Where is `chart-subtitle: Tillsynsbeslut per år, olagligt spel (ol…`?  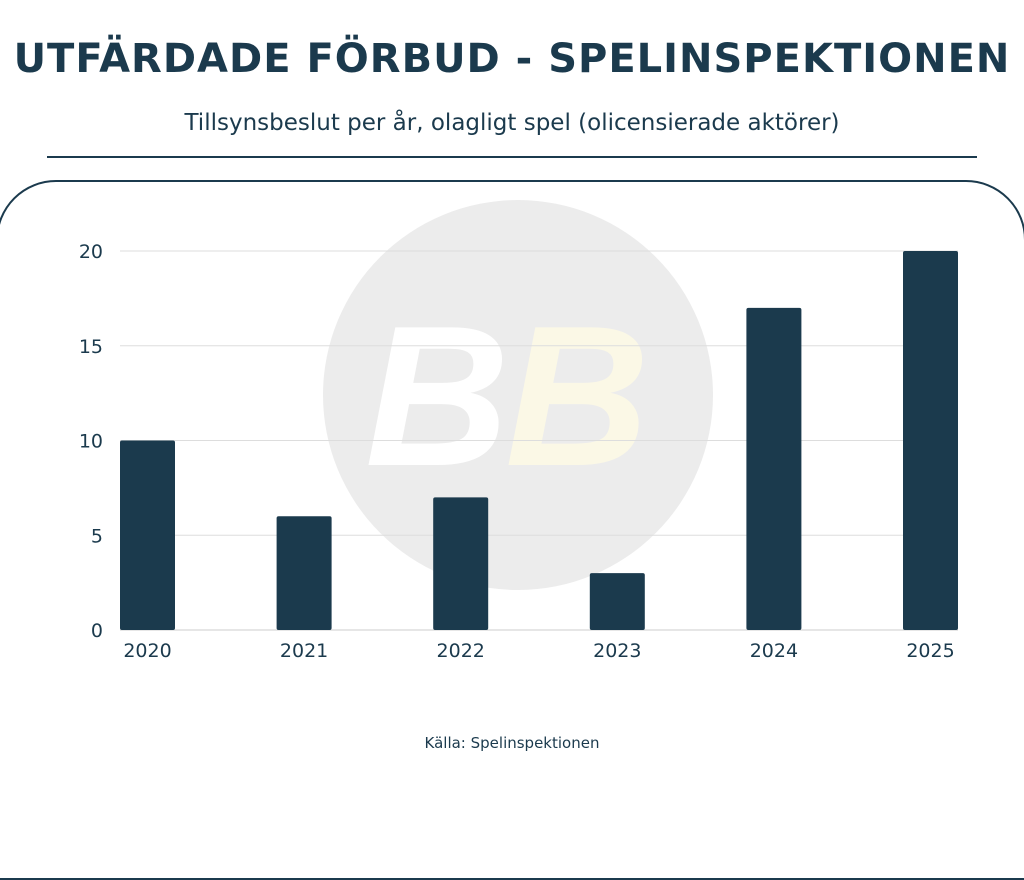
chart-subtitle: Tillsynsbeslut per år, olagligt spel (ol… is located at coordinates (512, 123).